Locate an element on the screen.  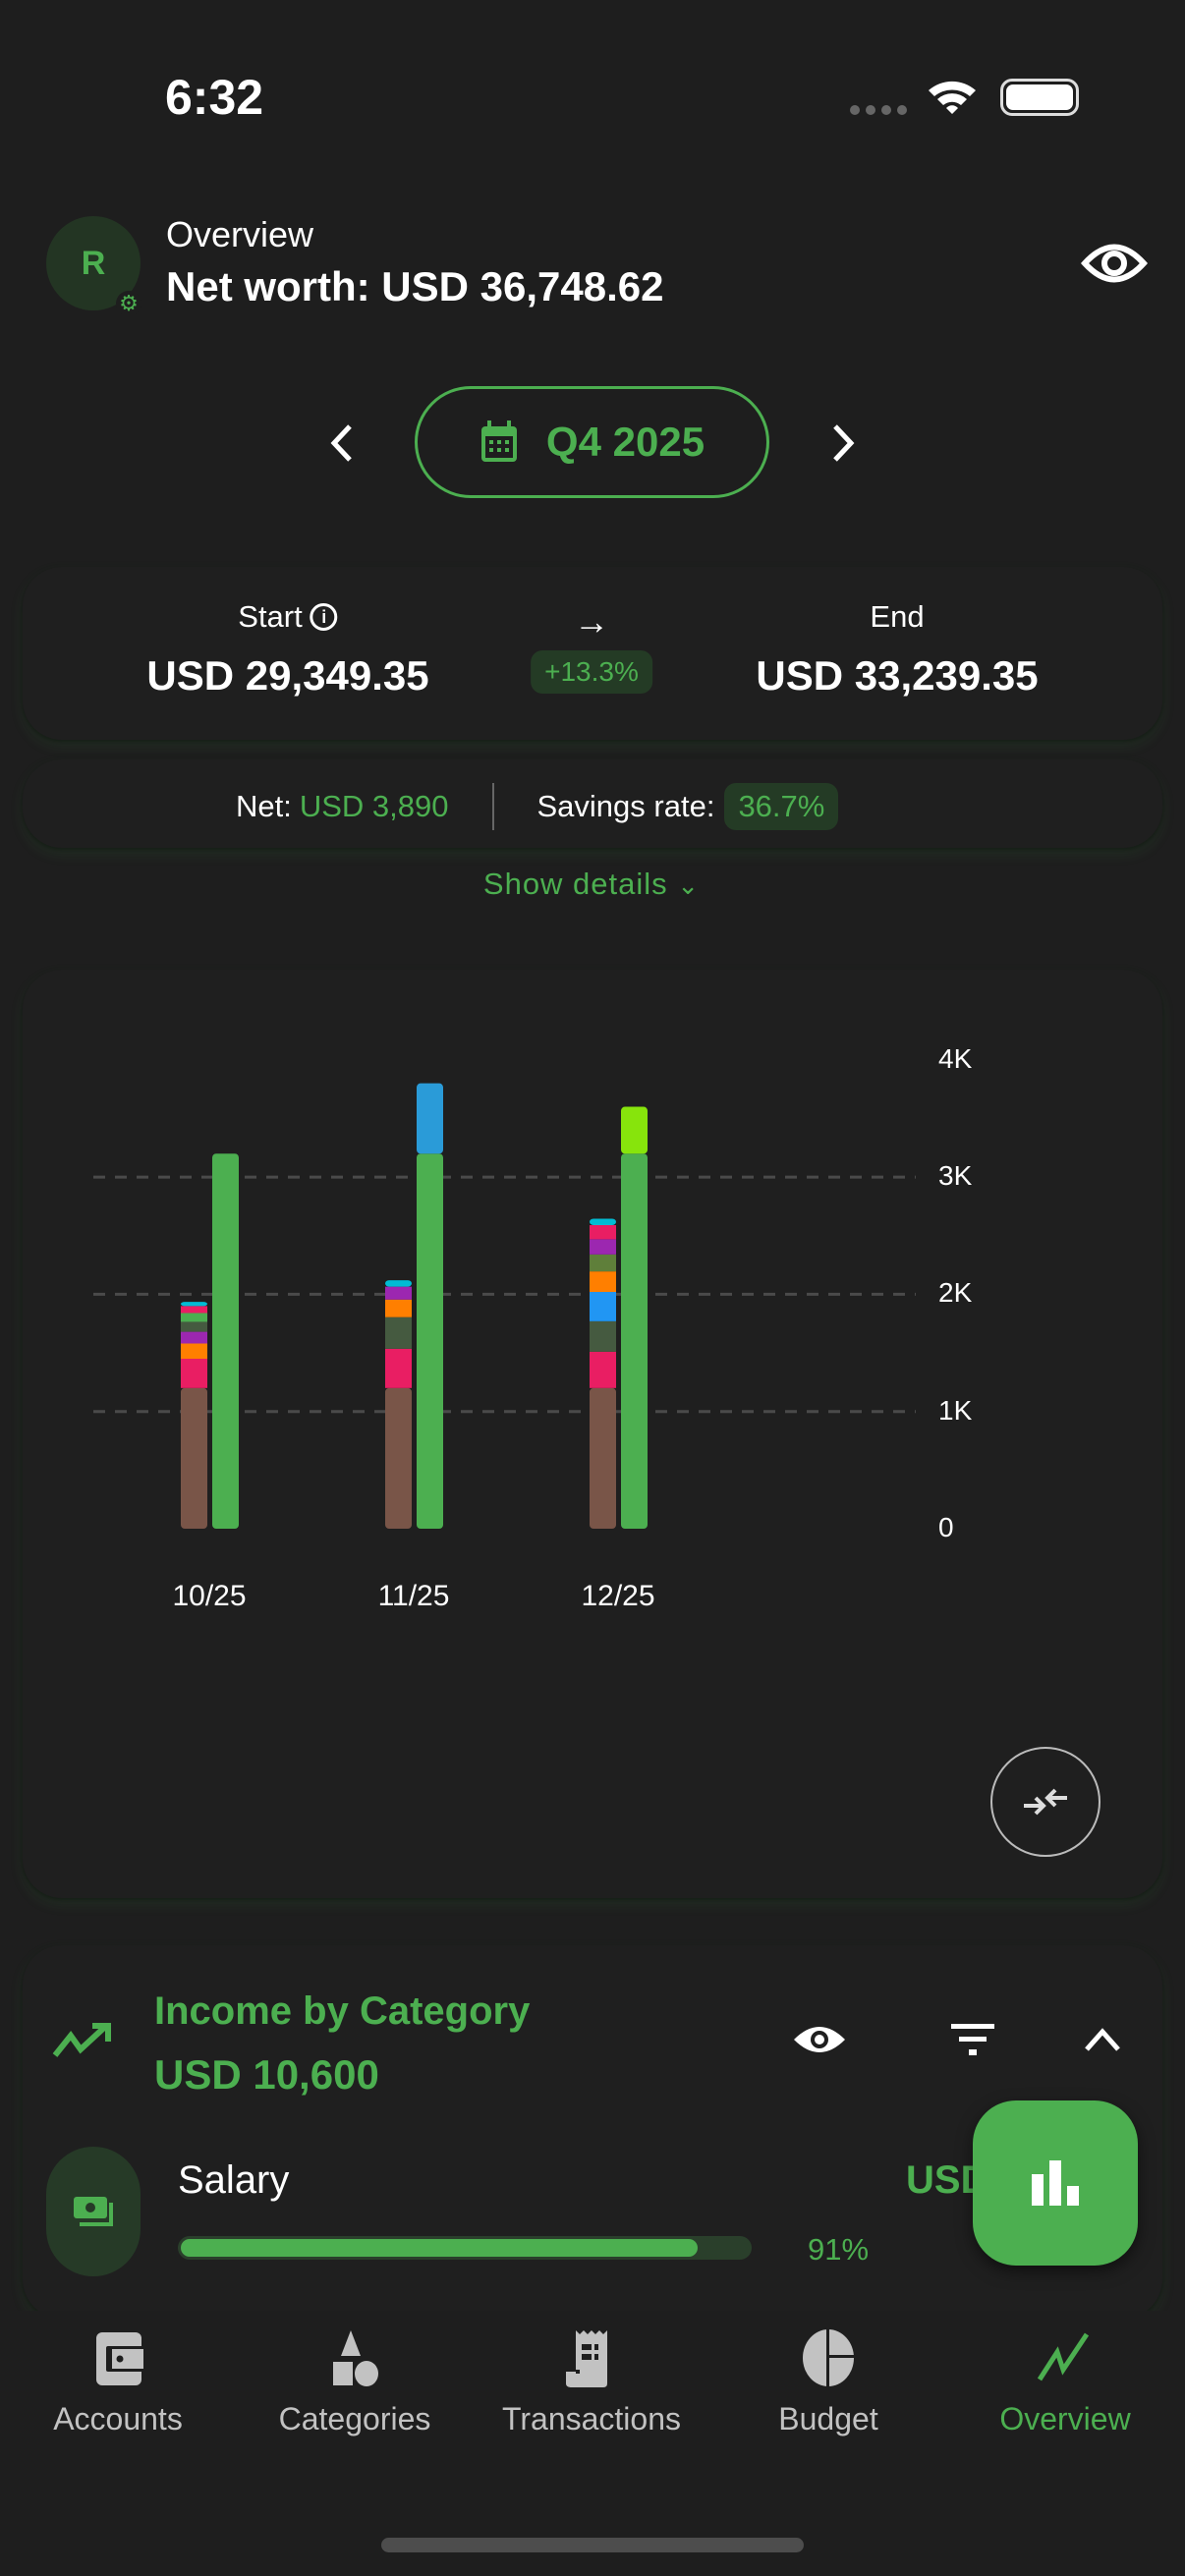
trending-up-icon is located at coordinates (82, 2040).